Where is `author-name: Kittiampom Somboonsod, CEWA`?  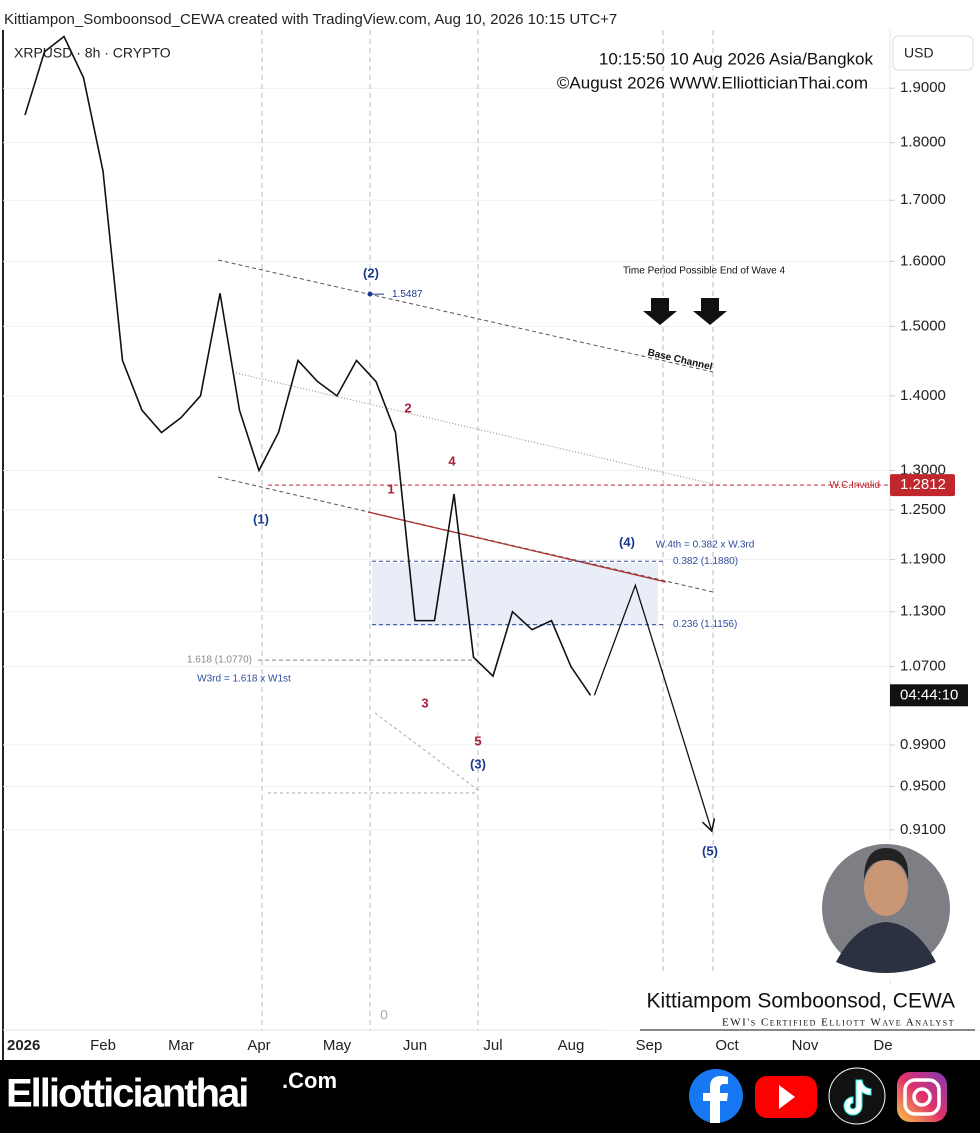 author-name: Kittiampom Somboonsod, CEWA is located at coordinates (800, 1001).